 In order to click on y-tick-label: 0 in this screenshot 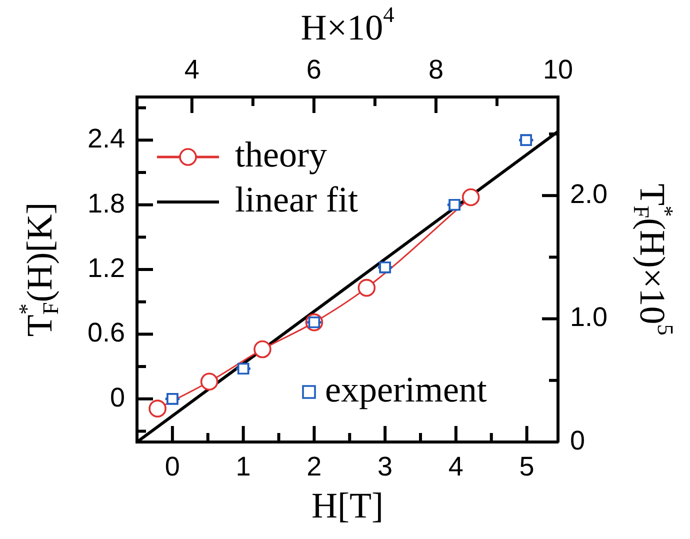, I will do `click(117, 397)`.